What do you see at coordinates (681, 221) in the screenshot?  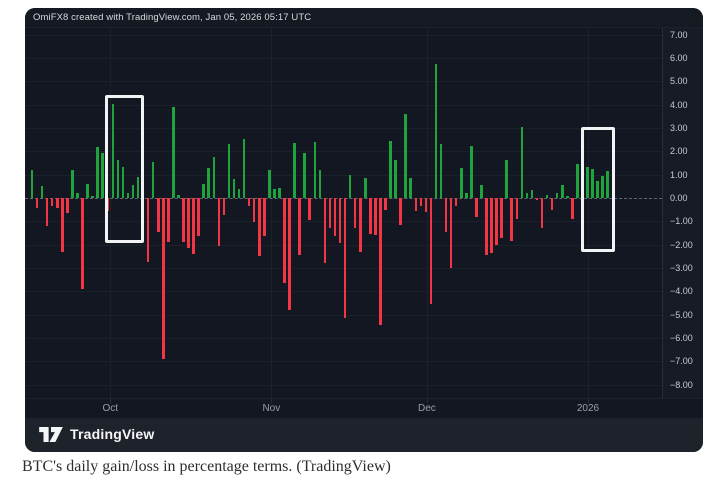 I see `y-axis-label: −1.00` at bounding box center [681, 221].